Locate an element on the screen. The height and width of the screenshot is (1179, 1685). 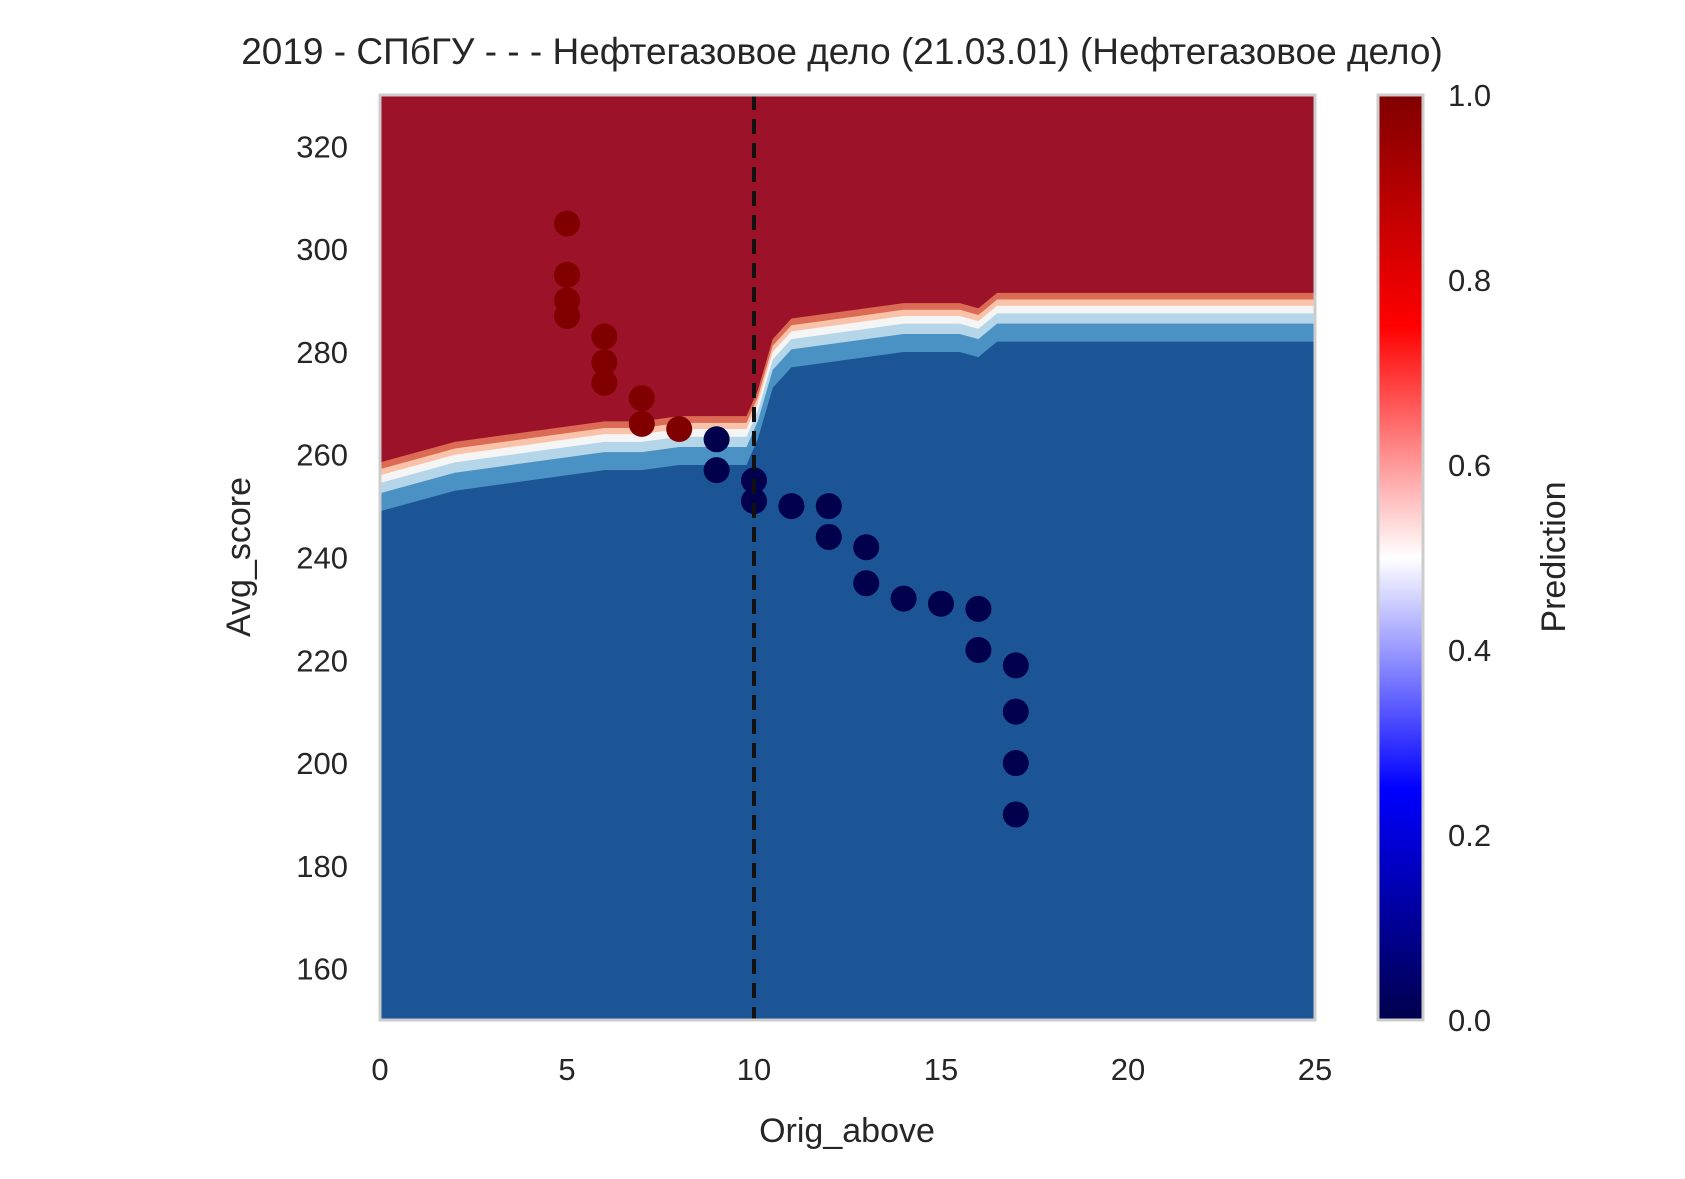
y-tick-label: 180 is located at coordinates (322, 866).